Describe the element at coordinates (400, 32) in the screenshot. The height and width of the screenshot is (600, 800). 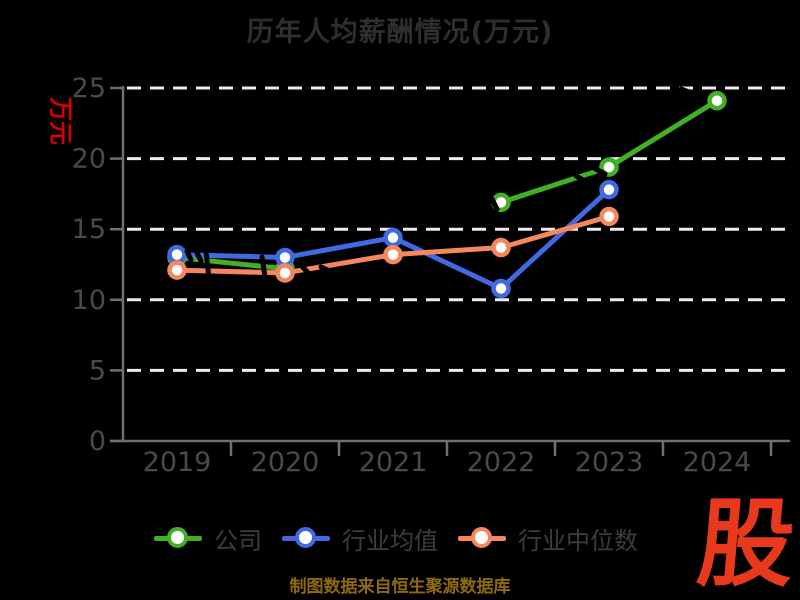
I see `chart-title: 历年人均薪酬情况(万元)` at that location.